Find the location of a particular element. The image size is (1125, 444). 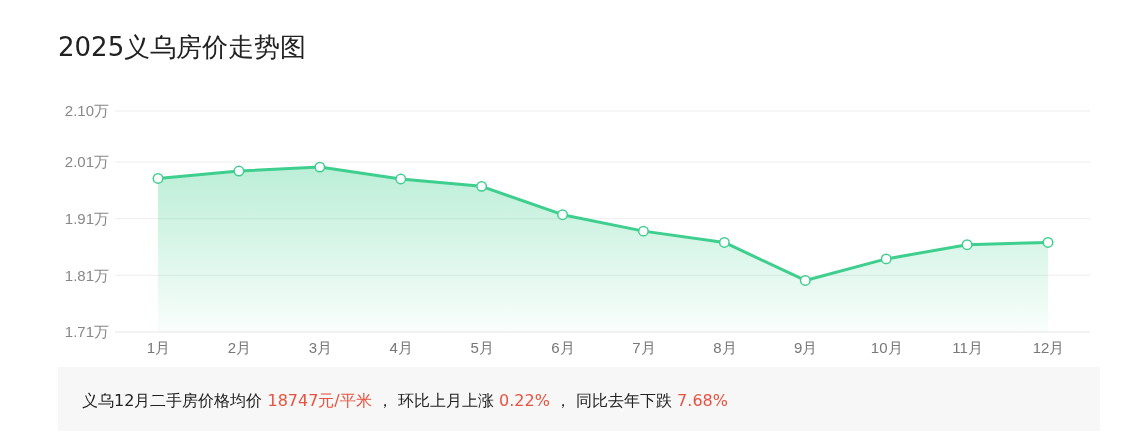

y-tick-label: 1.81万 is located at coordinates (86, 275).